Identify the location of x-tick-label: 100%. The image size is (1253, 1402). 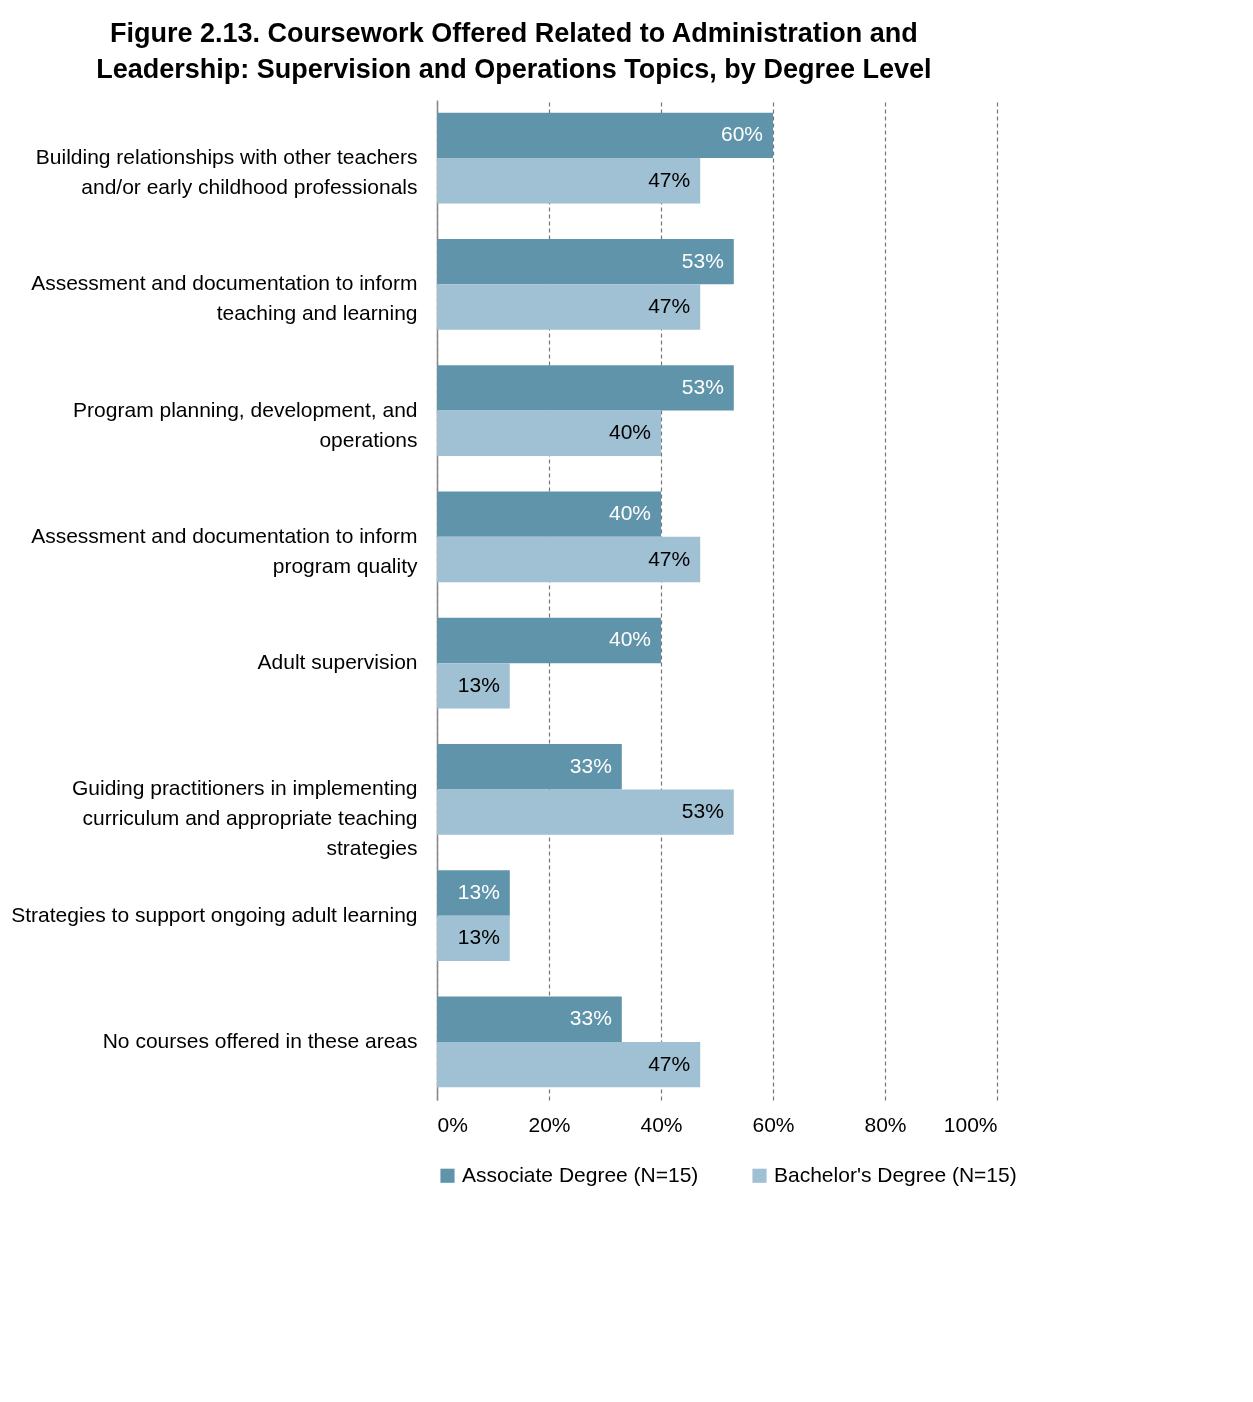
(970, 1124).